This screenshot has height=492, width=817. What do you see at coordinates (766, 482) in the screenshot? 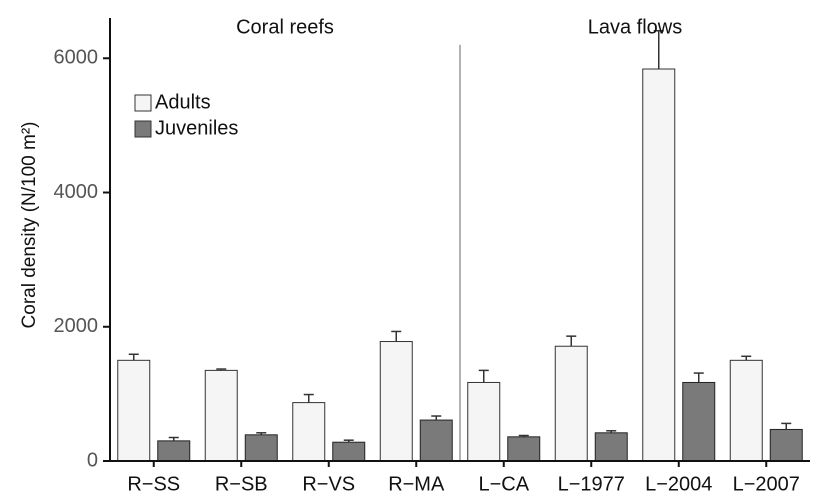
I see `x-tick-label: L−2007` at bounding box center [766, 482].